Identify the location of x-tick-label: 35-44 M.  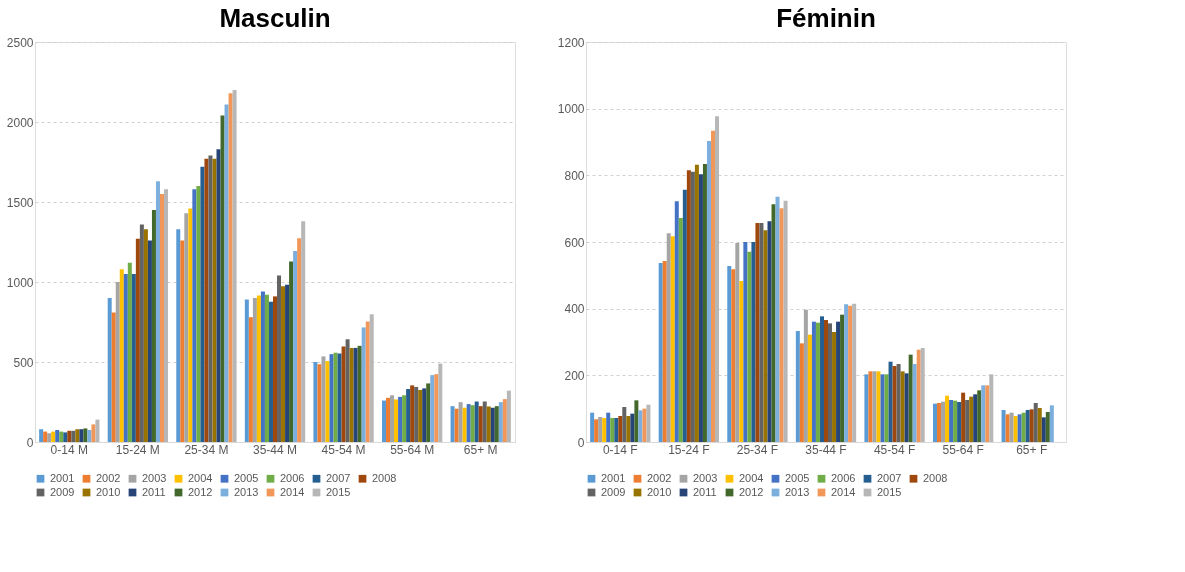
(275, 449).